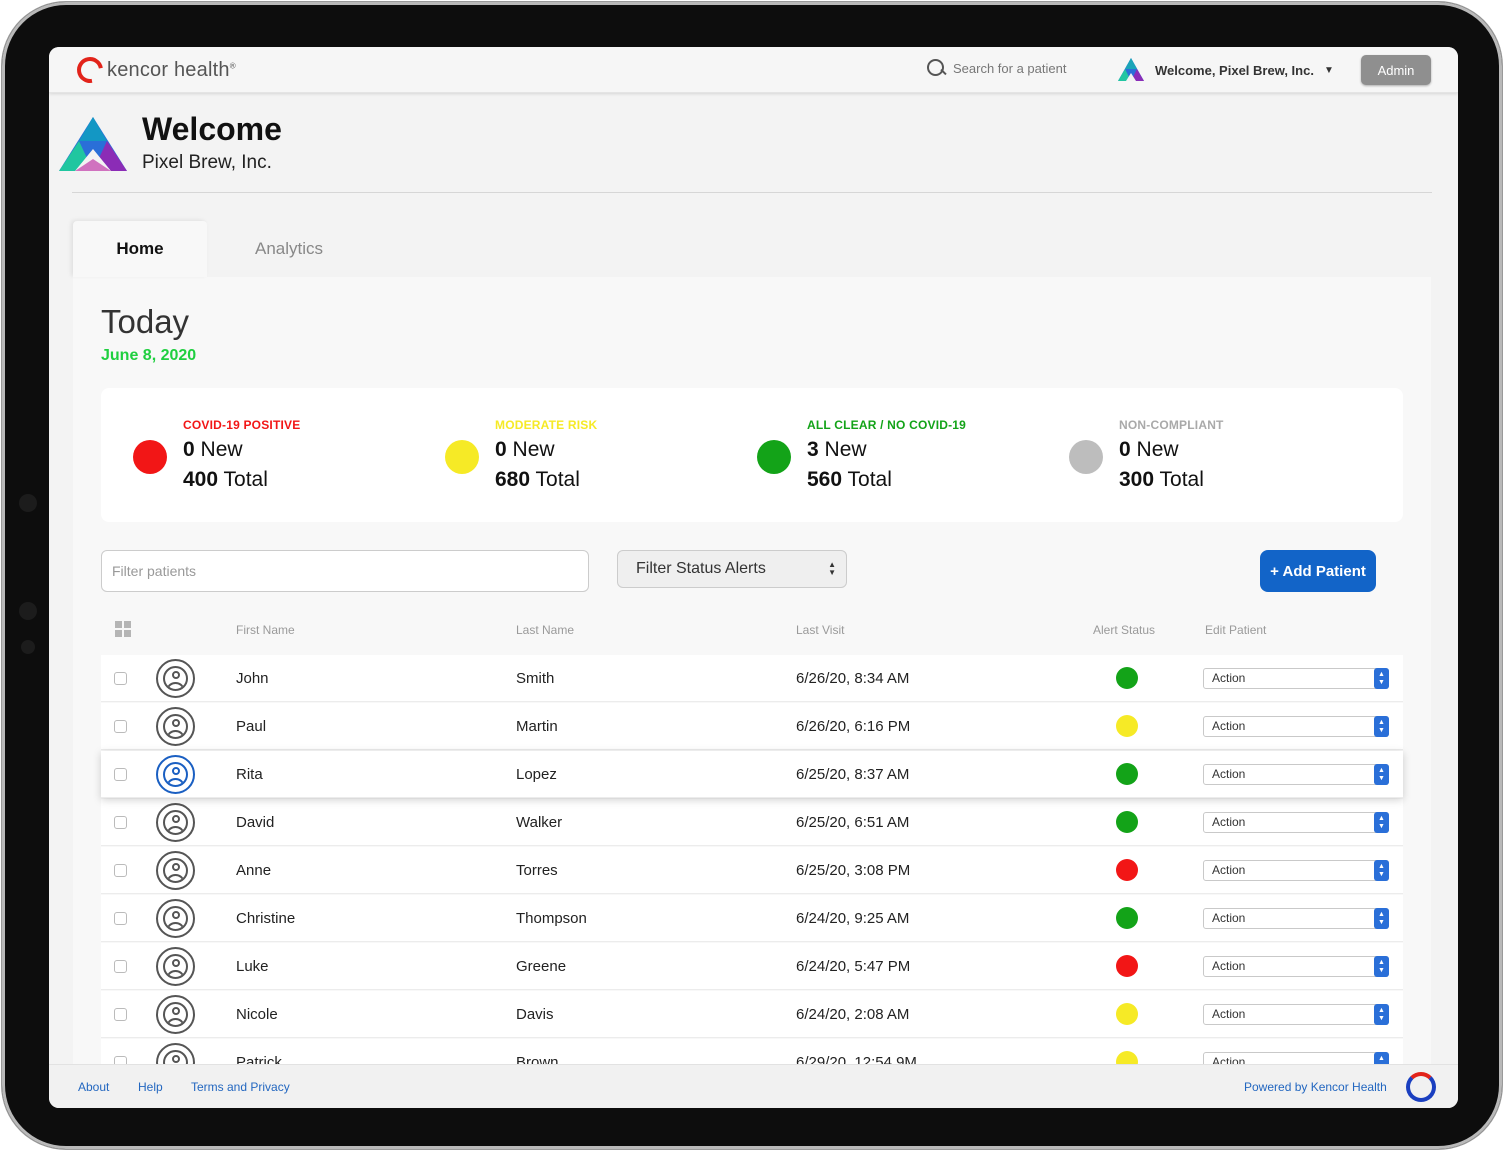 This screenshot has height=1151, width=1504. I want to click on table-row: John Smith 6/26/20, 8:34 AM Action ▲ ▼, so click(752, 678).